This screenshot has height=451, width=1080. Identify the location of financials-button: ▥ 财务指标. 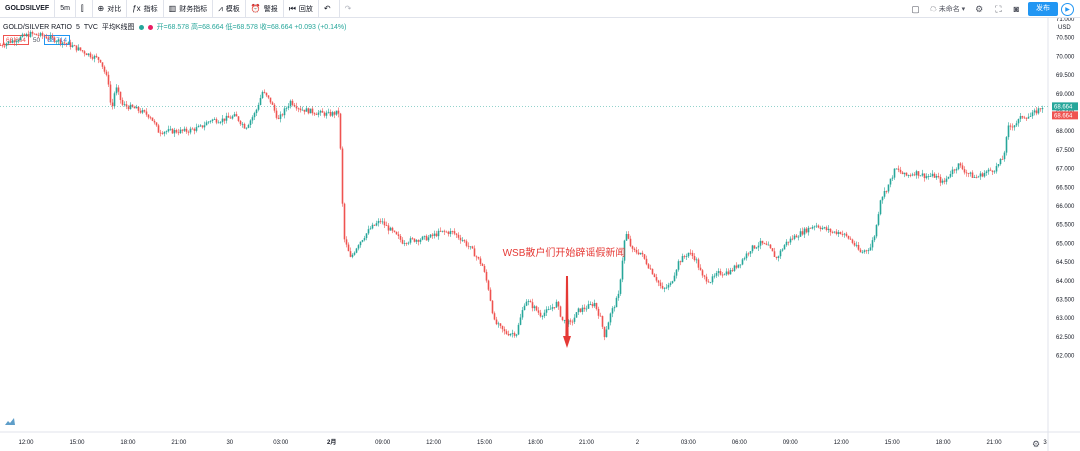
(189, 9).